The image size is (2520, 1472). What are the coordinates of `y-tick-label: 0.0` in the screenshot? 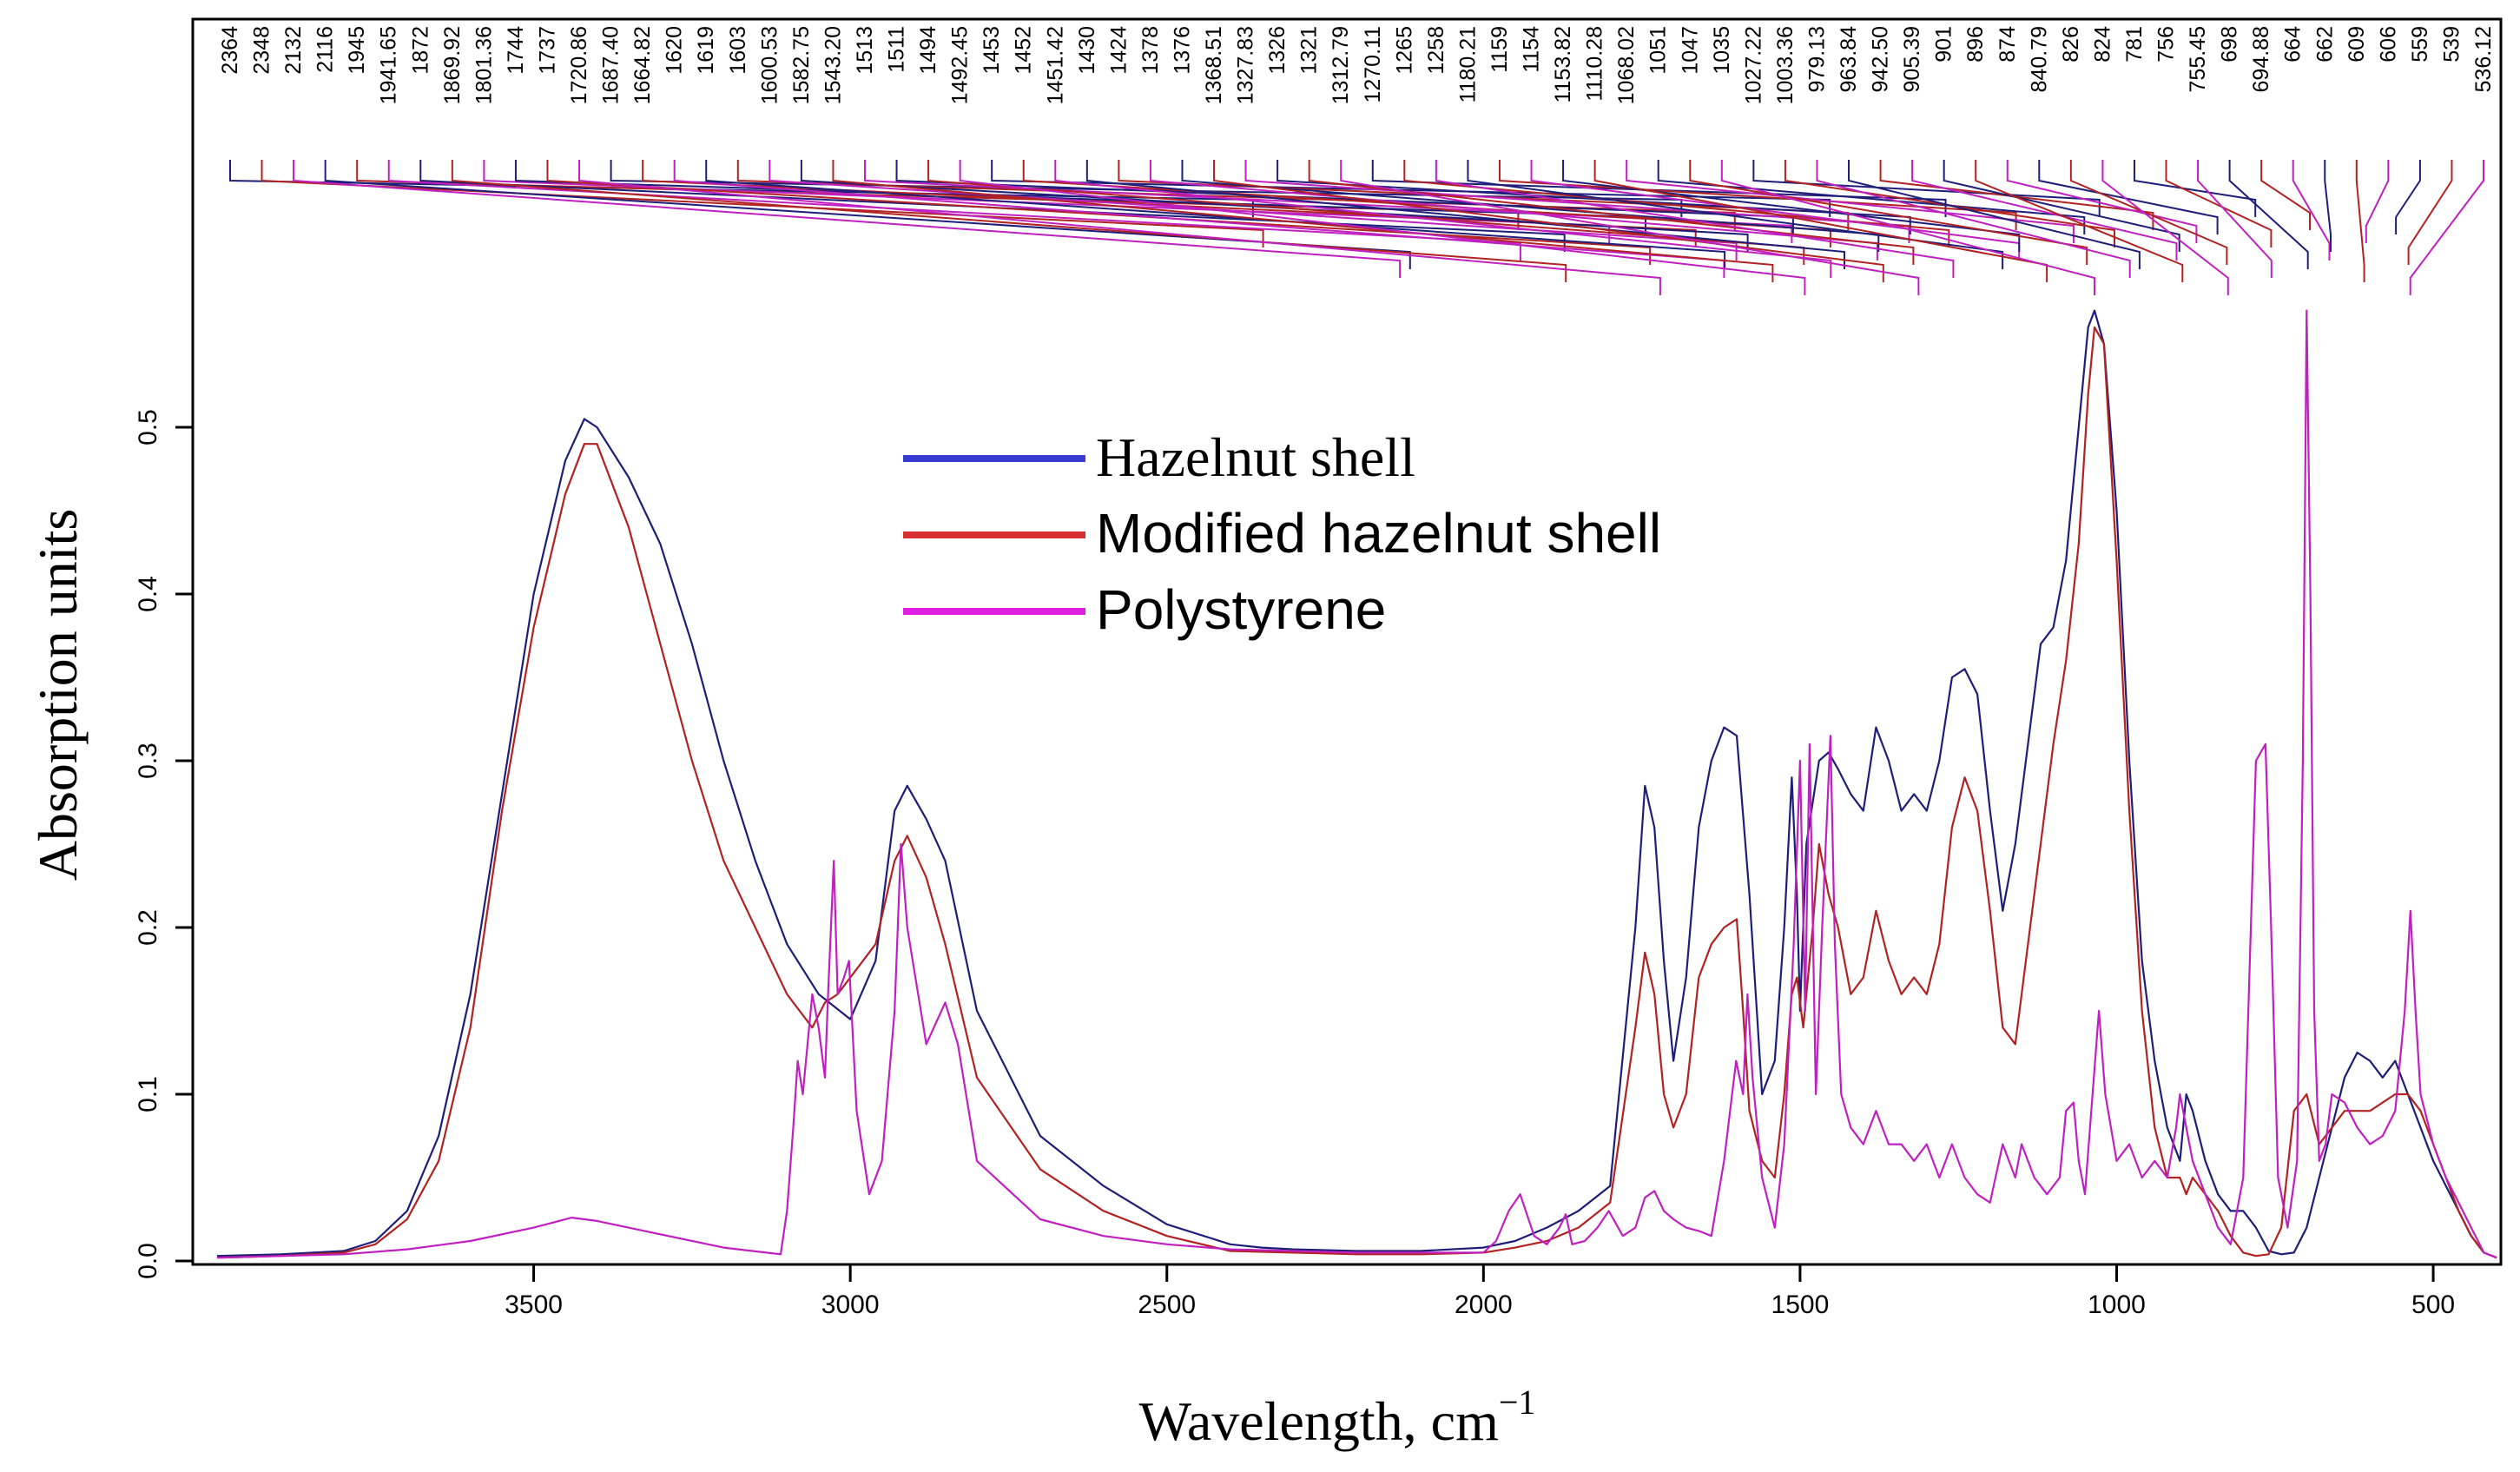 It's located at (148, 1261).